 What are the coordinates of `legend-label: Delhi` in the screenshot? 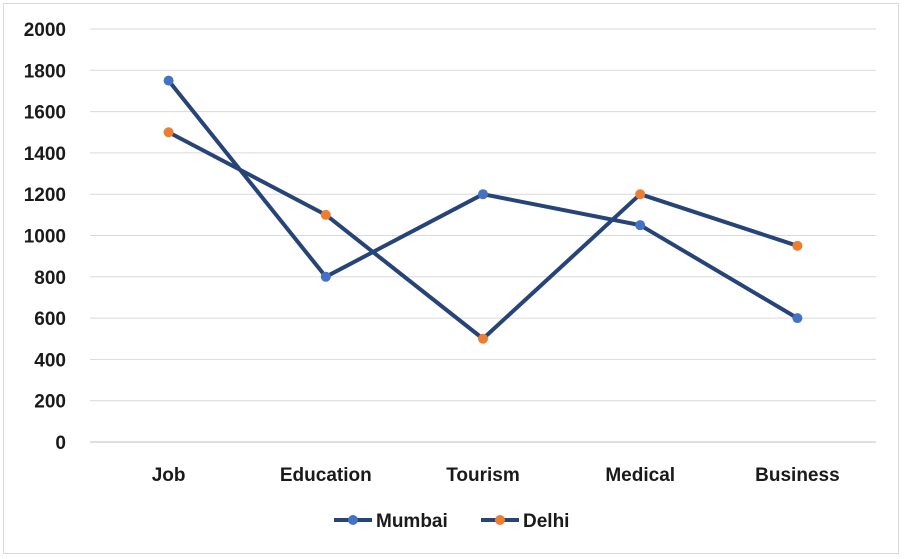 It's located at (546, 521).